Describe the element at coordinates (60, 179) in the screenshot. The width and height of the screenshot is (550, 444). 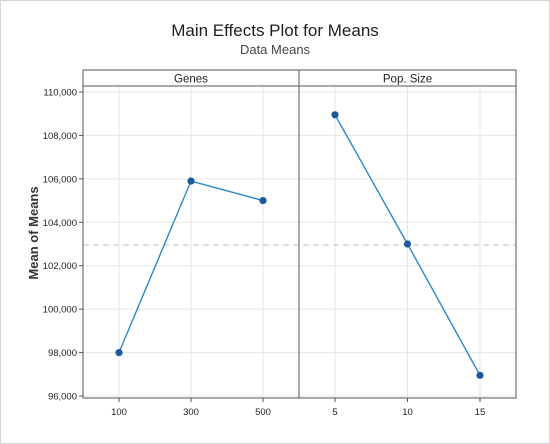
I see `y-tick-label: 106,000` at that location.